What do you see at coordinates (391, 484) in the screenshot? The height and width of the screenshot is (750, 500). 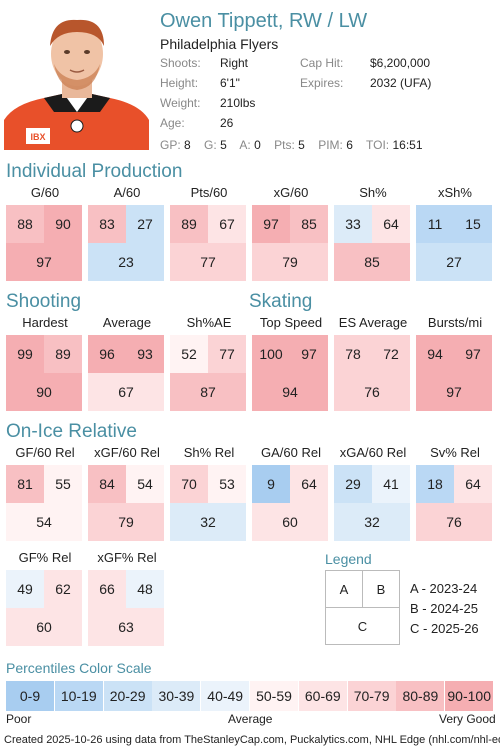 I see `stat-cell-b-xga-60-rel: 41` at bounding box center [391, 484].